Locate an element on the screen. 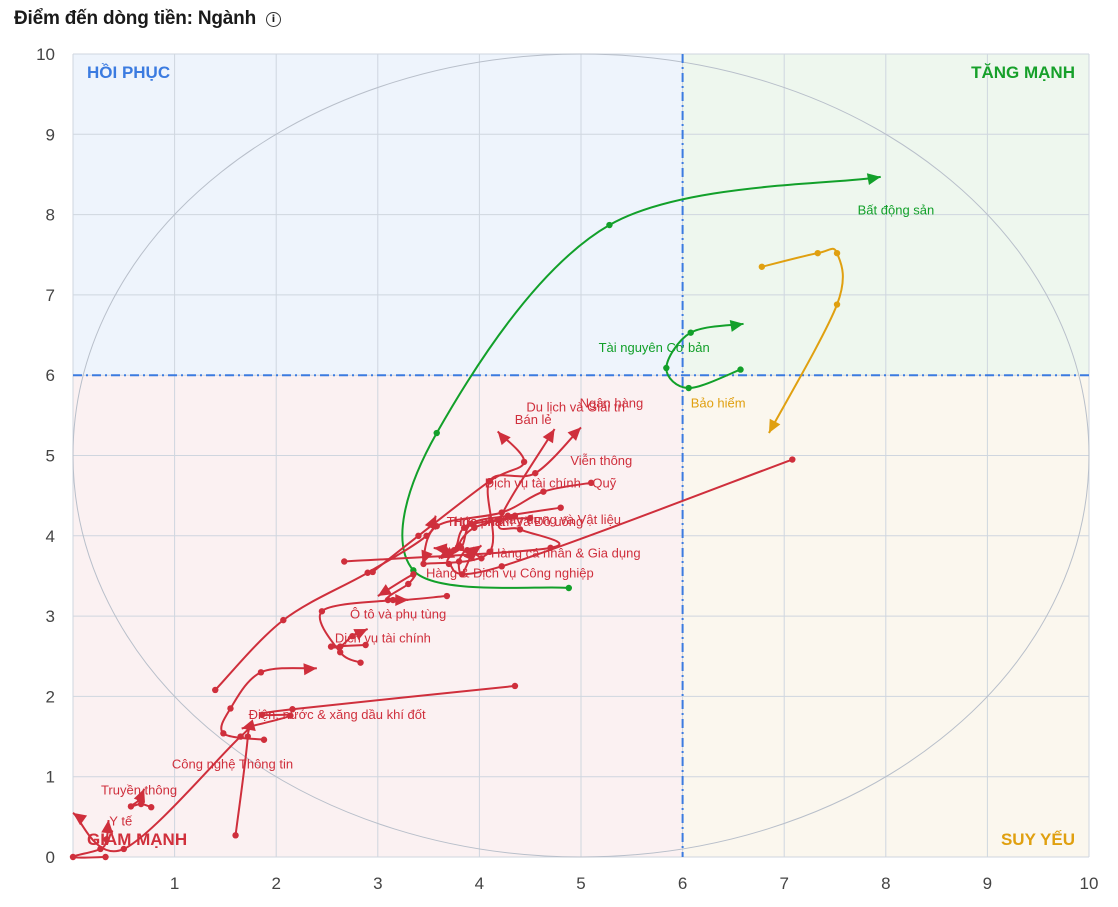 Image resolution: width=1118 pixels, height=907 pixels. y-tick-label: 6 is located at coordinates (50, 375).